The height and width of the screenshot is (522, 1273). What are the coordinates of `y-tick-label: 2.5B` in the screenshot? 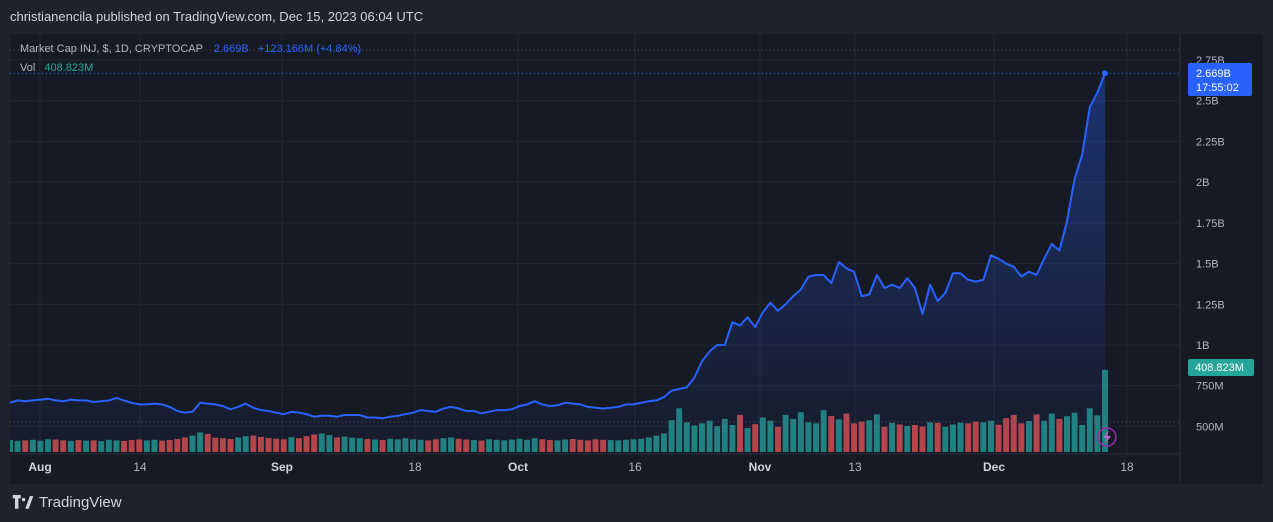 It's located at (1207, 102).